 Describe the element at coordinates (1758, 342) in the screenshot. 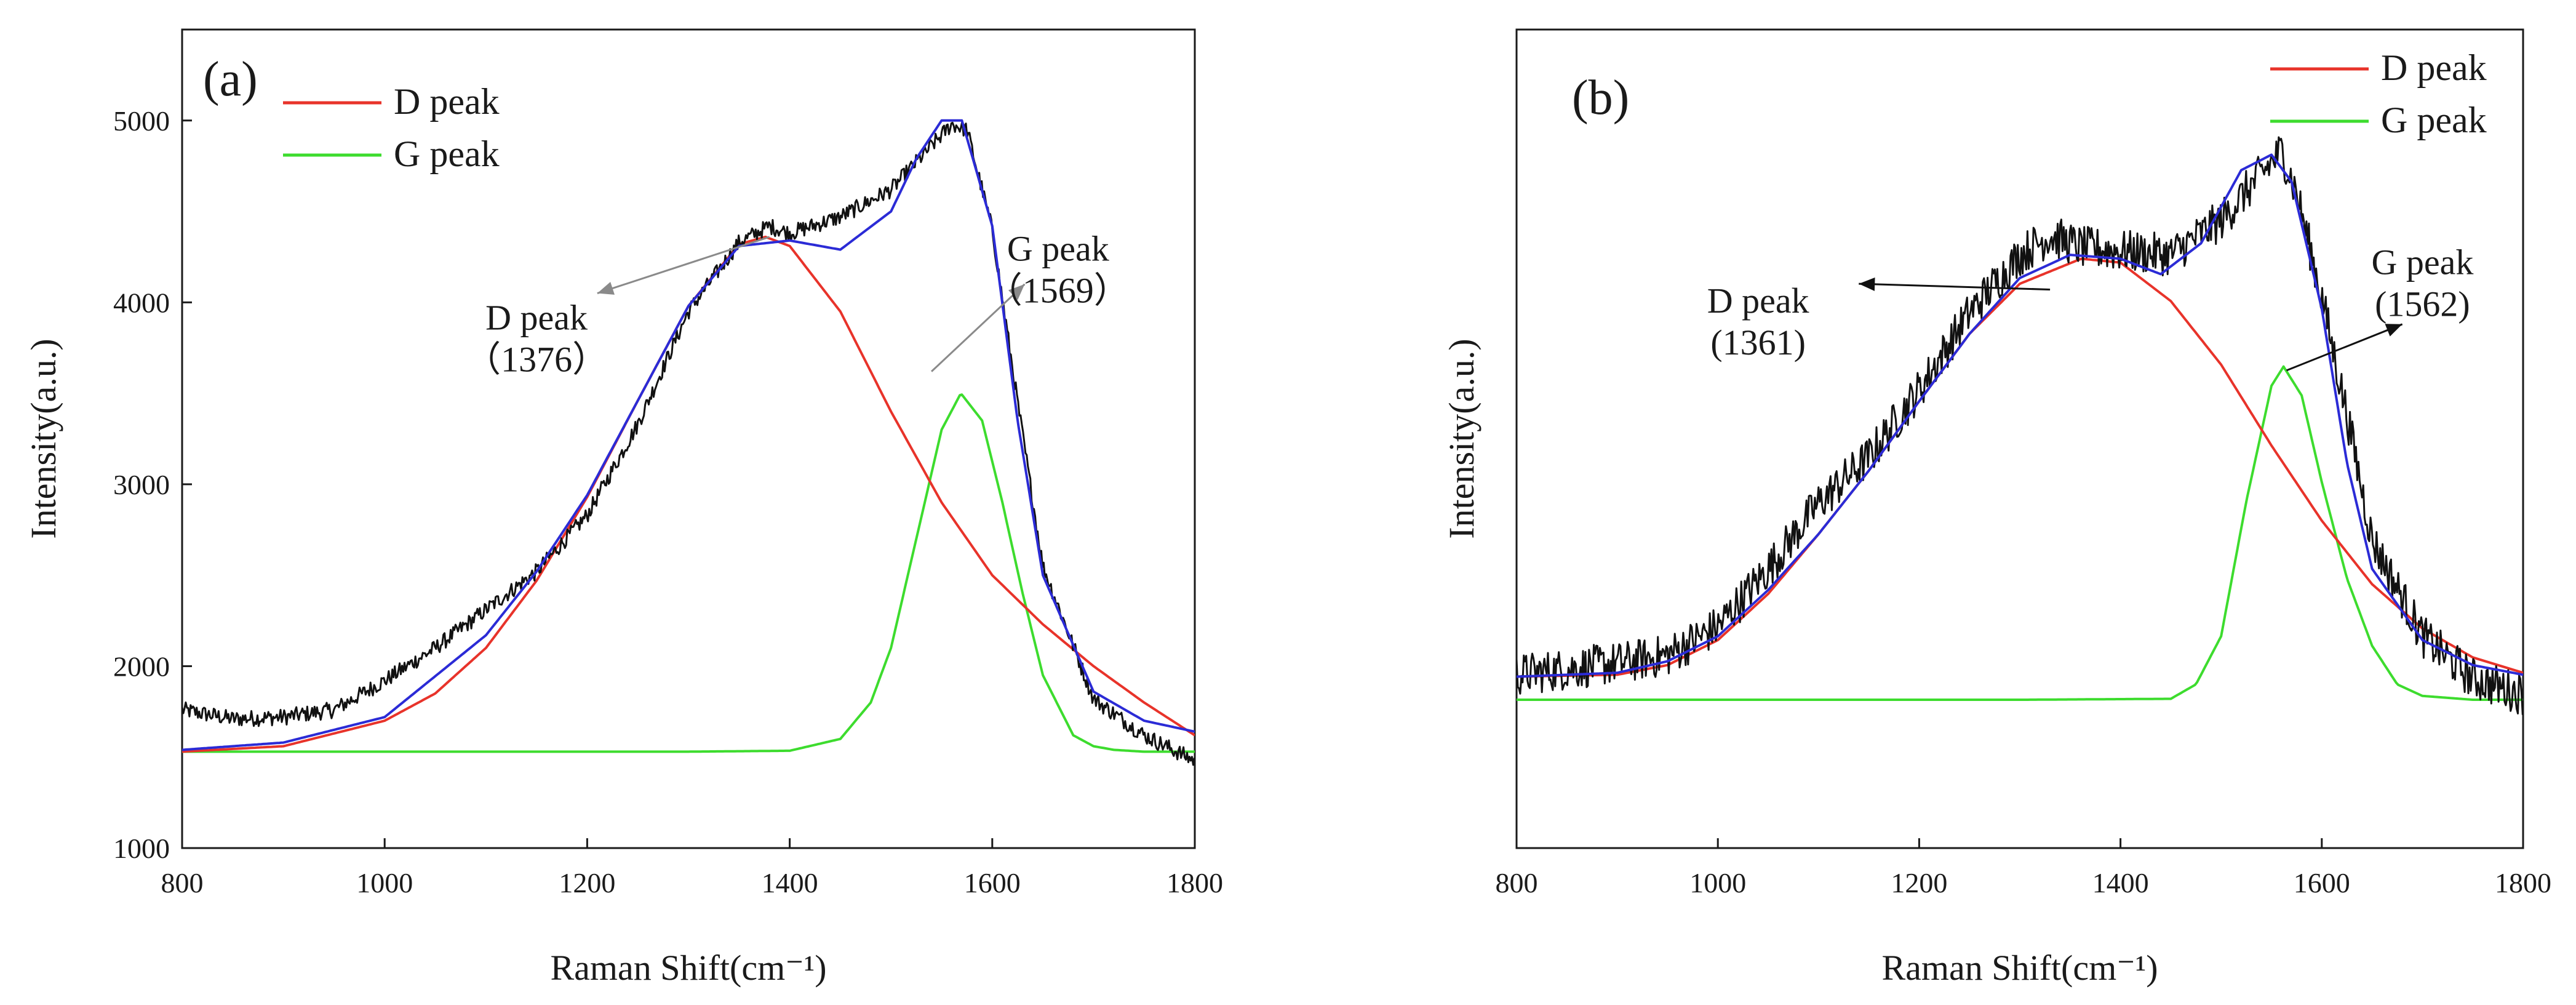

I see `annotation-value: (1361)` at that location.